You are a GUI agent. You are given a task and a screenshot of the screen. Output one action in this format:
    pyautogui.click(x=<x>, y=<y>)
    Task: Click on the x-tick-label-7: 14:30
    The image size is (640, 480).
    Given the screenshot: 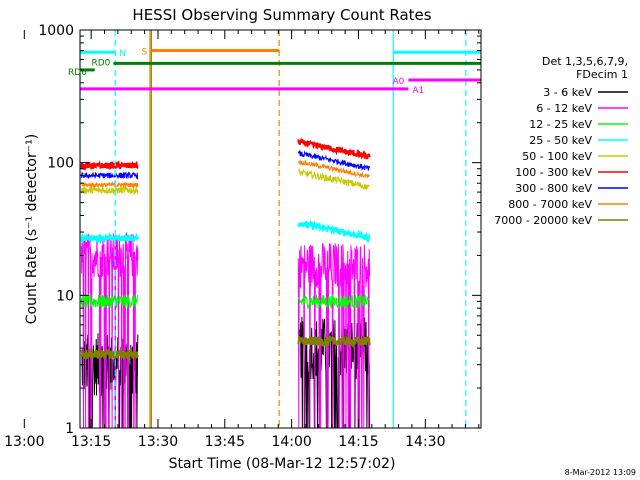 What is the action you would take?
    pyautogui.click(x=425, y=442)
    